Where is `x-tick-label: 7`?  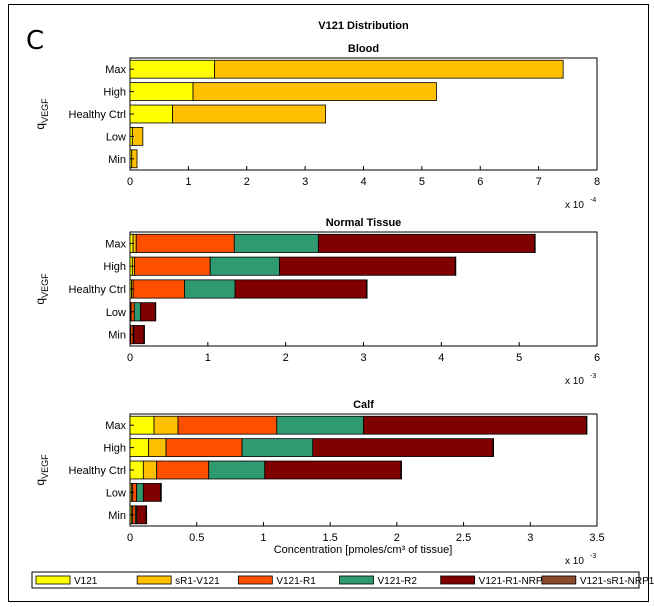
x-tick-label: 7 is located at coordinates (539, 182).